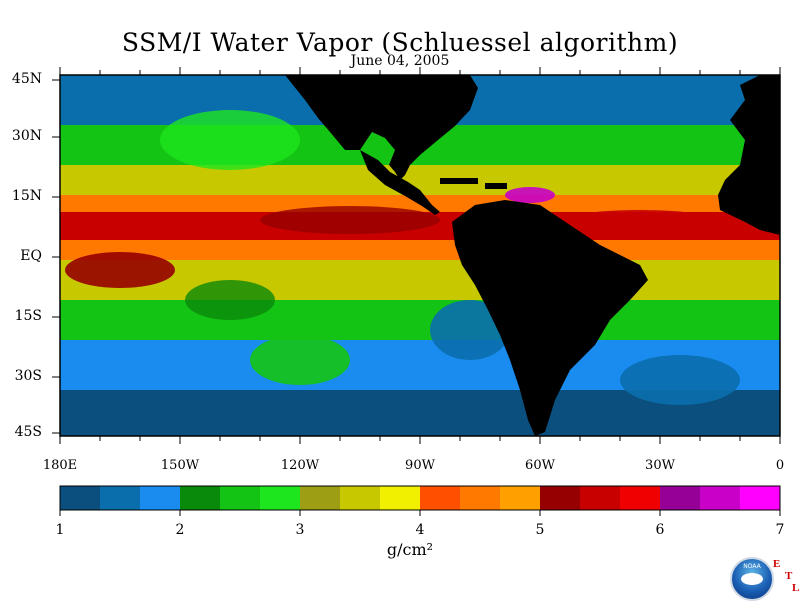  I want to click on colorbar-tick-label: 4, so click(420, 530).